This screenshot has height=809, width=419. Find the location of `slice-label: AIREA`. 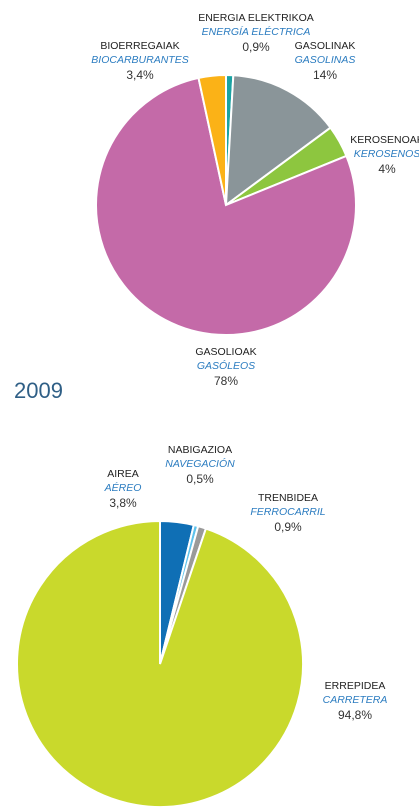

slice-label: AIREA is located at coordinates (123, 474).